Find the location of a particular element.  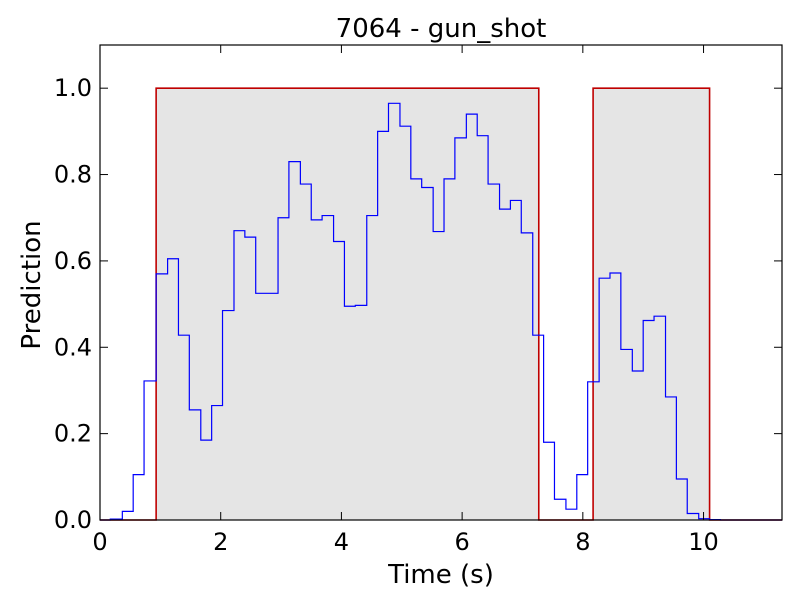

y-axis-label: Prediction is located at coordinates (32, 284).